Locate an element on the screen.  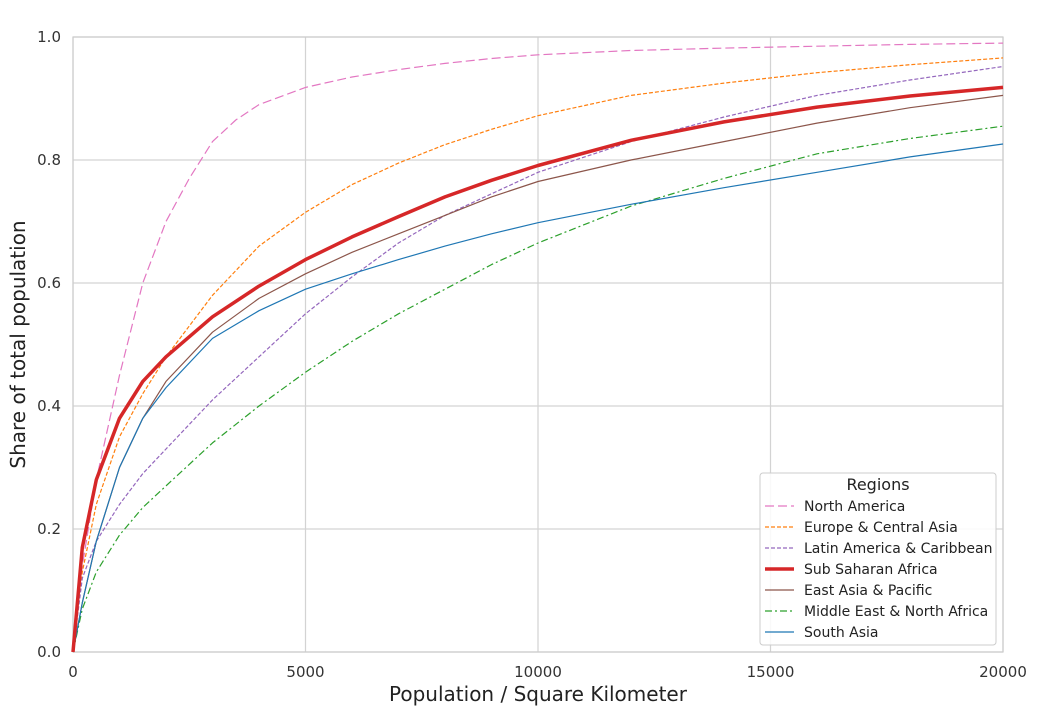
y-axis-label: Share of total population is located at coordinates (18, 344).